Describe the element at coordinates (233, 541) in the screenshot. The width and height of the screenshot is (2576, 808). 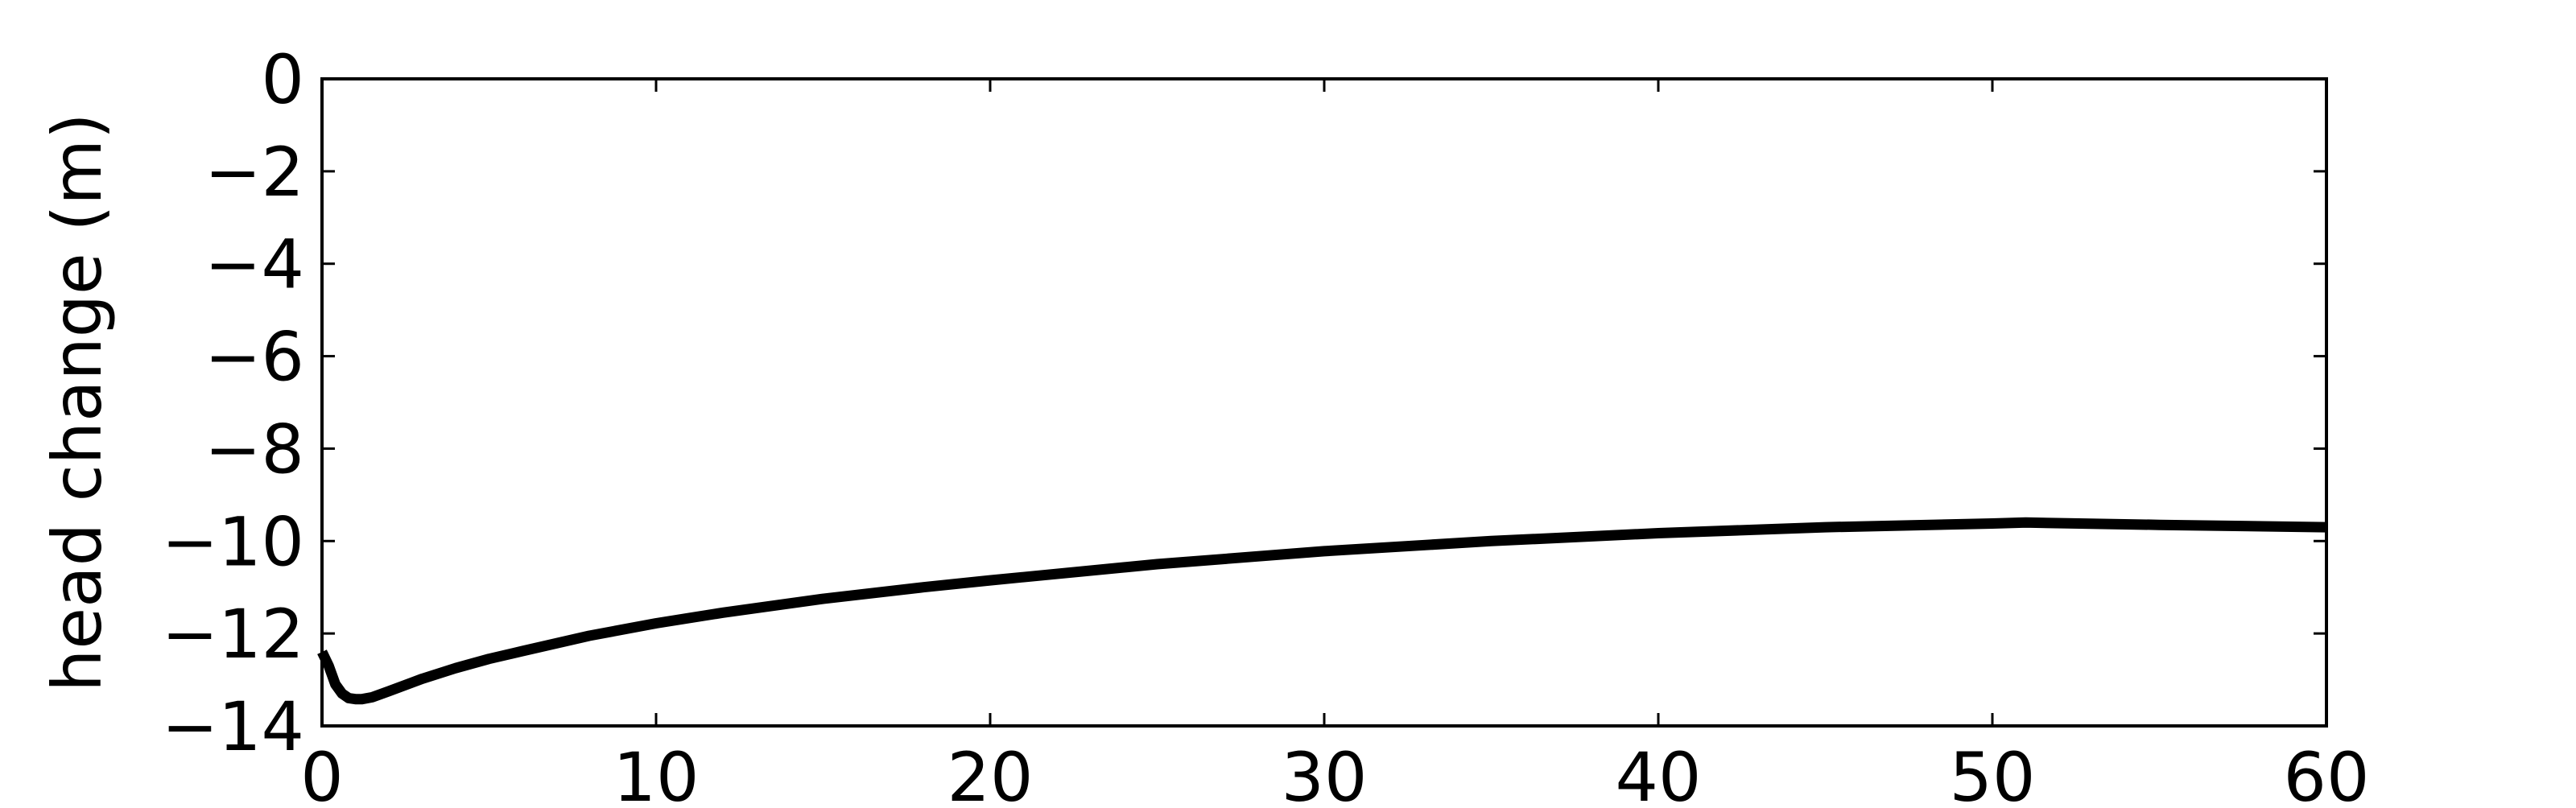
I see `y-tick-label: −10` at that location.